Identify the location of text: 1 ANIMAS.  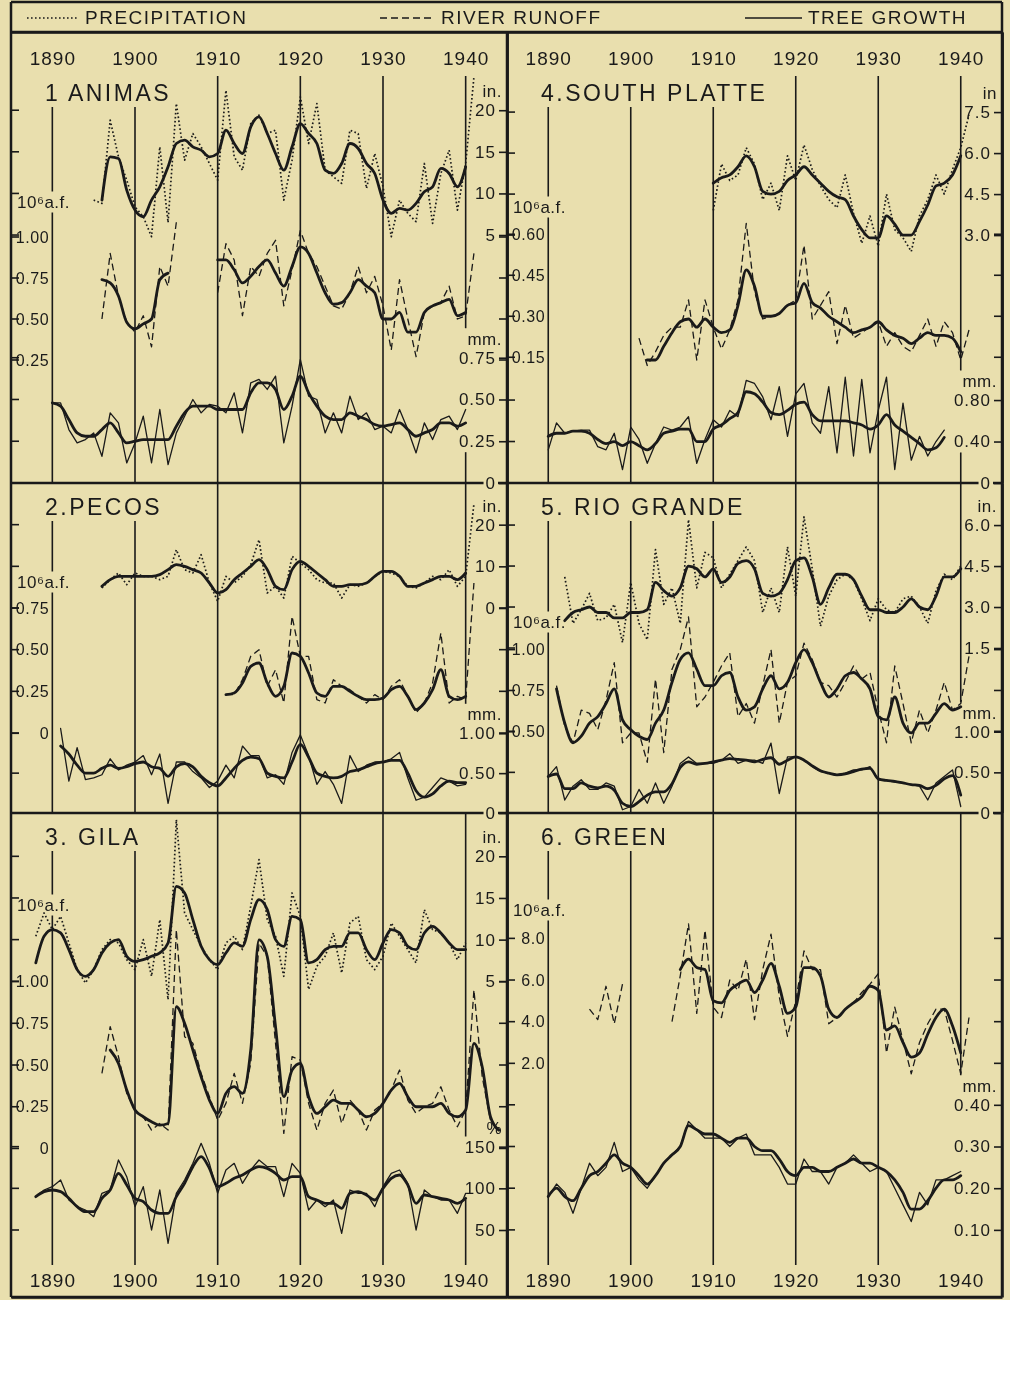
(108, 93).